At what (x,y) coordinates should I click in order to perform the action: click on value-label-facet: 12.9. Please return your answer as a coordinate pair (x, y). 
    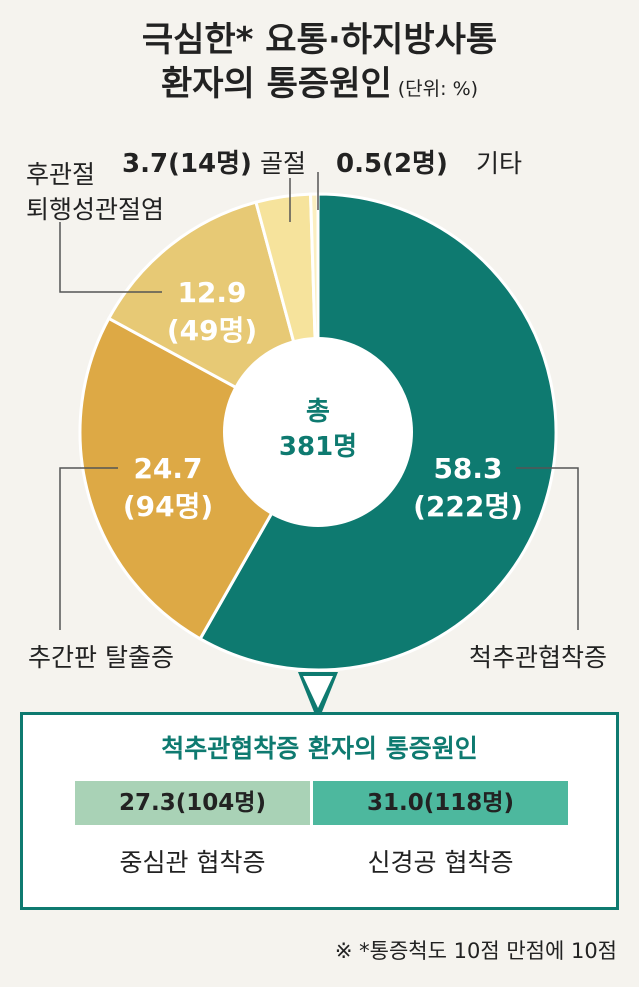
    Looking at the image, I should click on (211, 292).